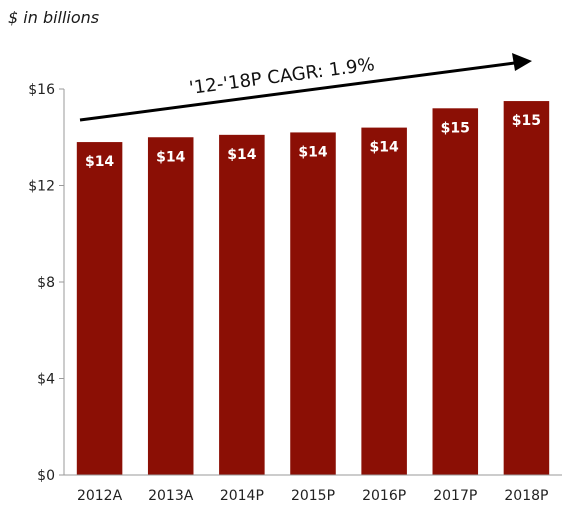 Image resolution: width=568 pixels, height=505 pixels. I want to click on data-label-2018P: $15, so click(526, 121).